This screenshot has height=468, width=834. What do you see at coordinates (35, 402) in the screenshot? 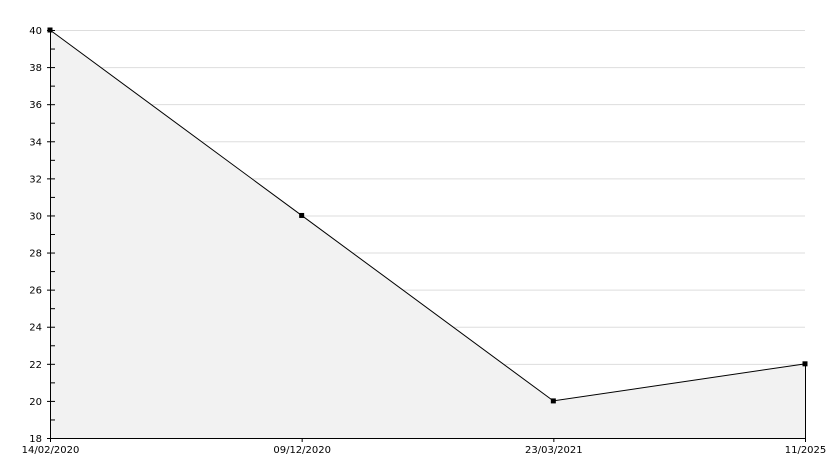
I see `y-tick-label: 20` at bounding box center [35, 402].